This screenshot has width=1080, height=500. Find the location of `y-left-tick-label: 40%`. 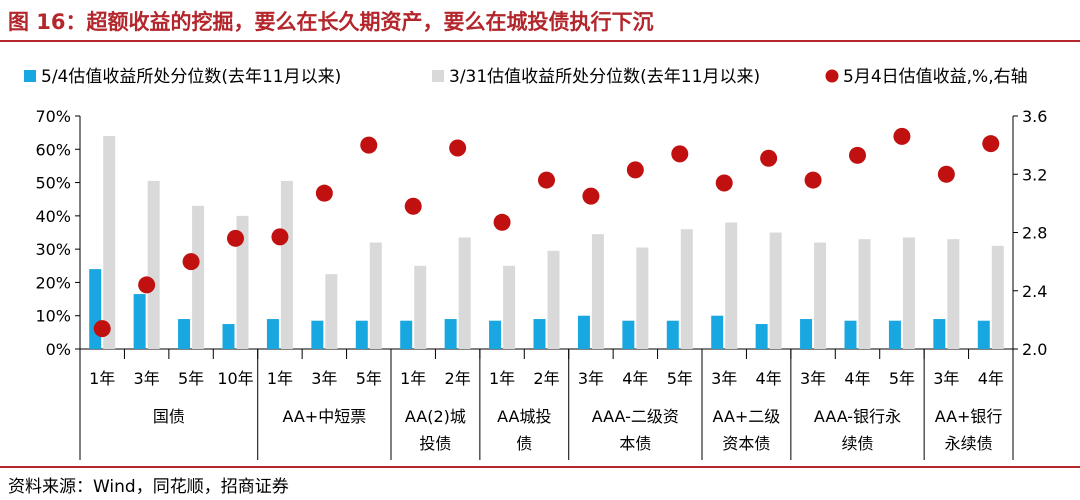

y-left-tick-label: 40% is located at coordinates (53, 216).